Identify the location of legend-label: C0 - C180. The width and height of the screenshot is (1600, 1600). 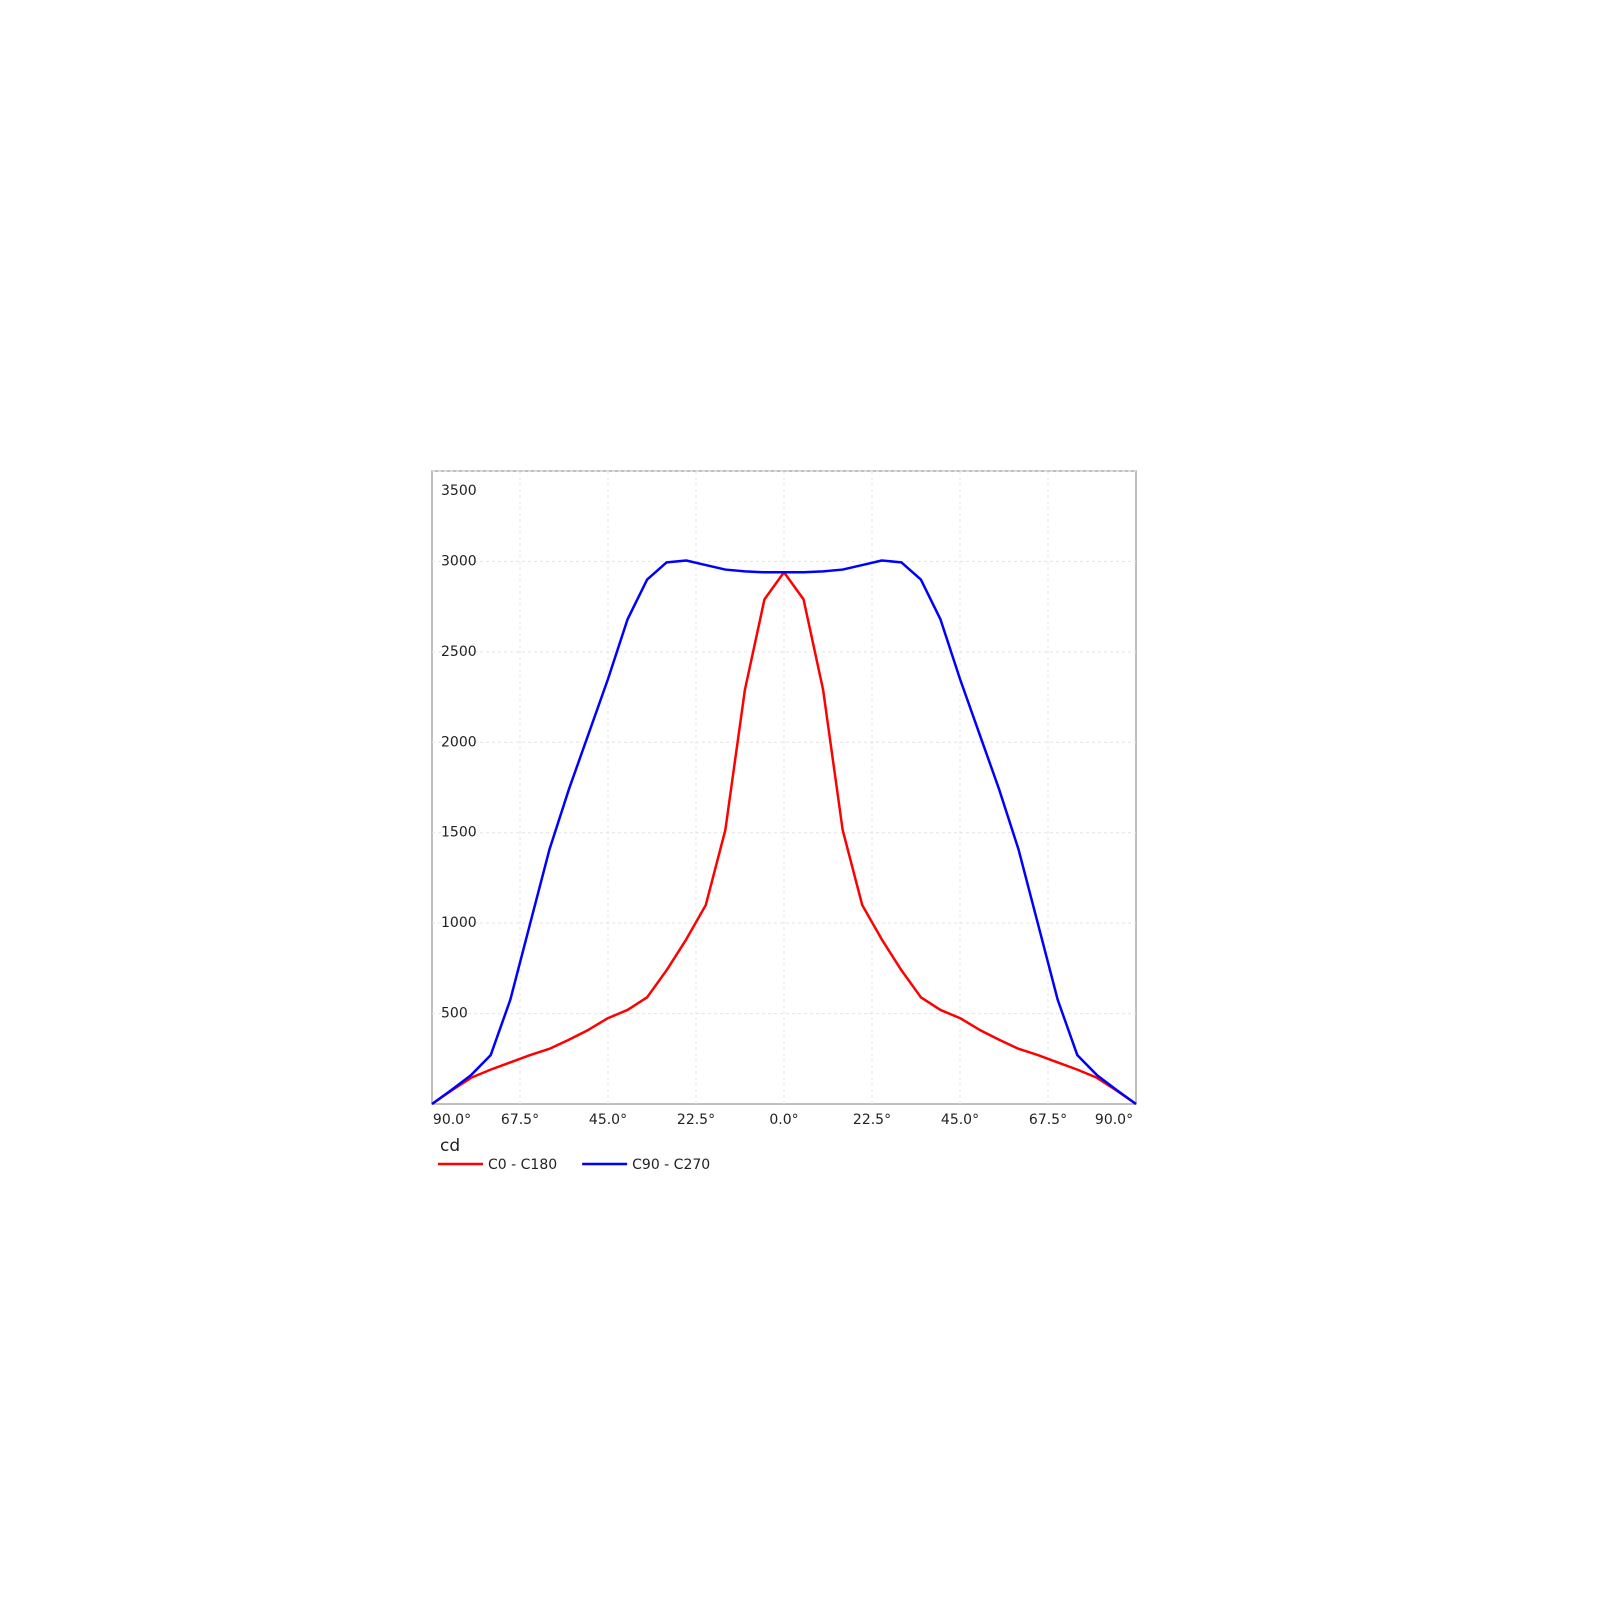
(522, 1165).